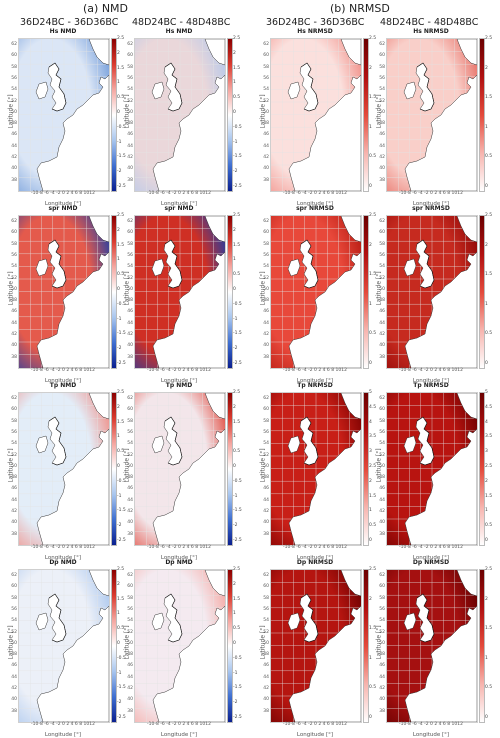 Image resolution: width=500 pixels, height=738 pixels. I want to click on colorbar-tick-label: 4, so click(370, 422).